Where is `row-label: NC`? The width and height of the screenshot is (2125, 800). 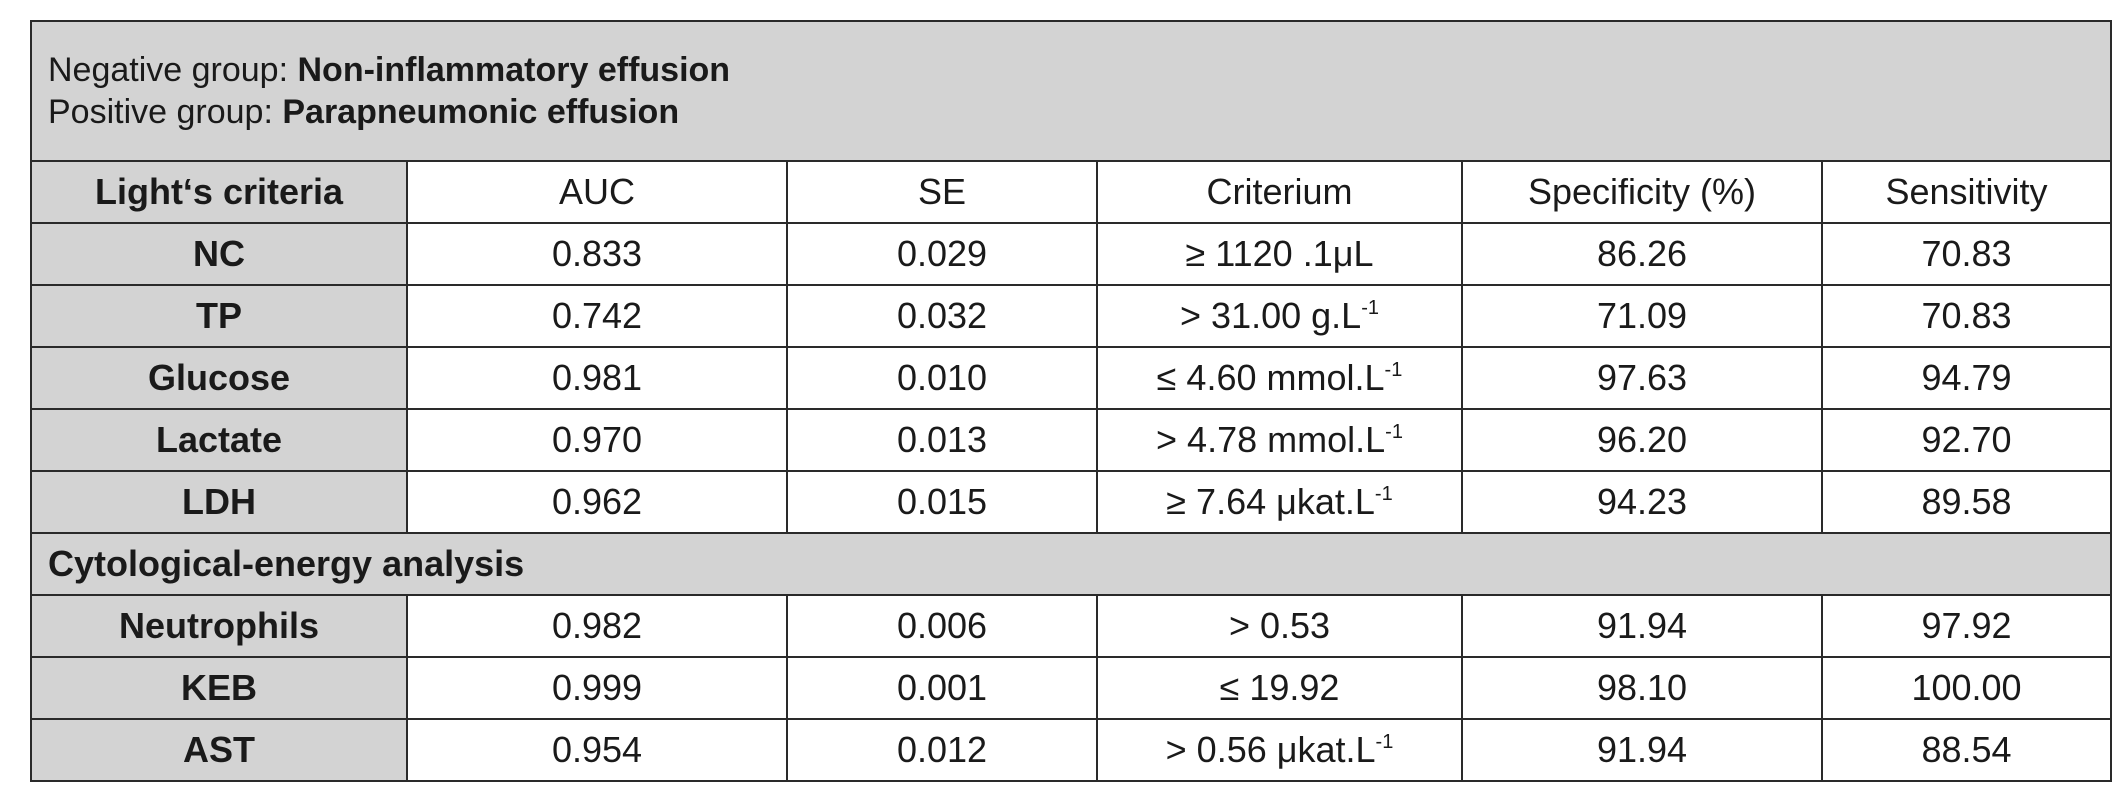 row-label: NC is located at coordinates (219, 254).